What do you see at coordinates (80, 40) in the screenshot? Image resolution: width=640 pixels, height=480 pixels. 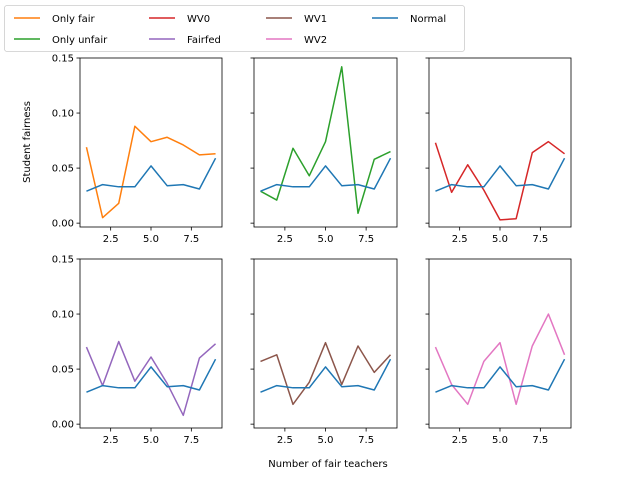 I see `legend-label: Only unfair` at bounding box center [80, 40].